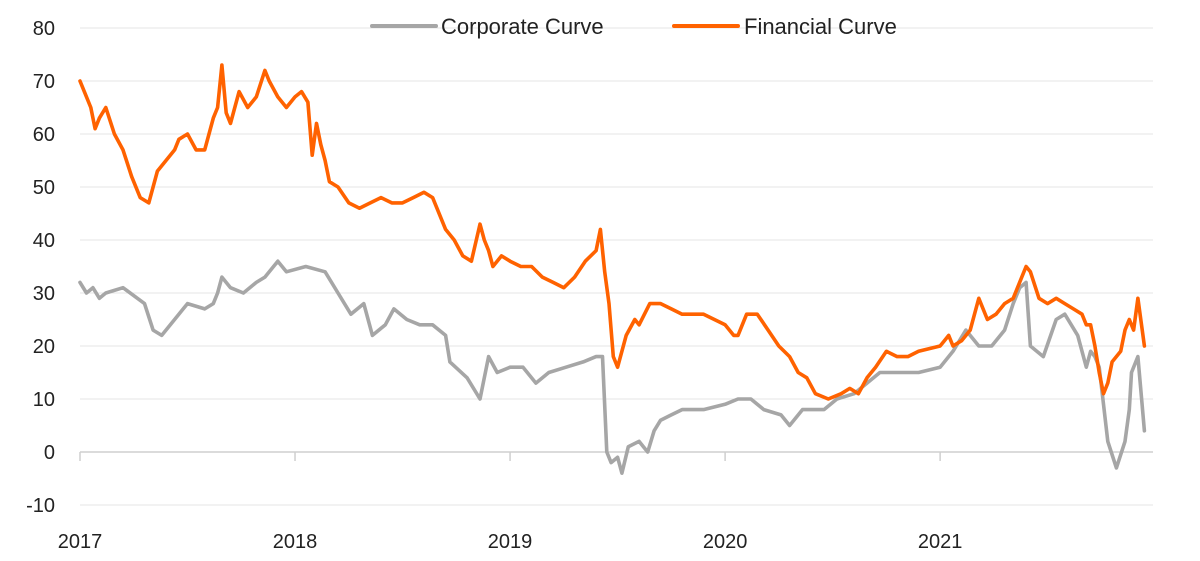  Describe the element at coordinates (40, 267) in the screenshot. I see `y-axis-tick-labels: -10 0 10 20 30 40 50 60 70 80` at that location.